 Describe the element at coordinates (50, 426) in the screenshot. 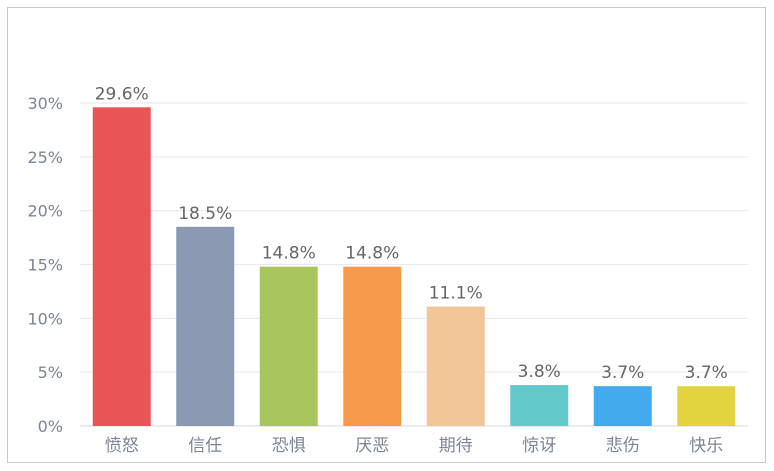

I see `y-tick-label: 0%` at that location.